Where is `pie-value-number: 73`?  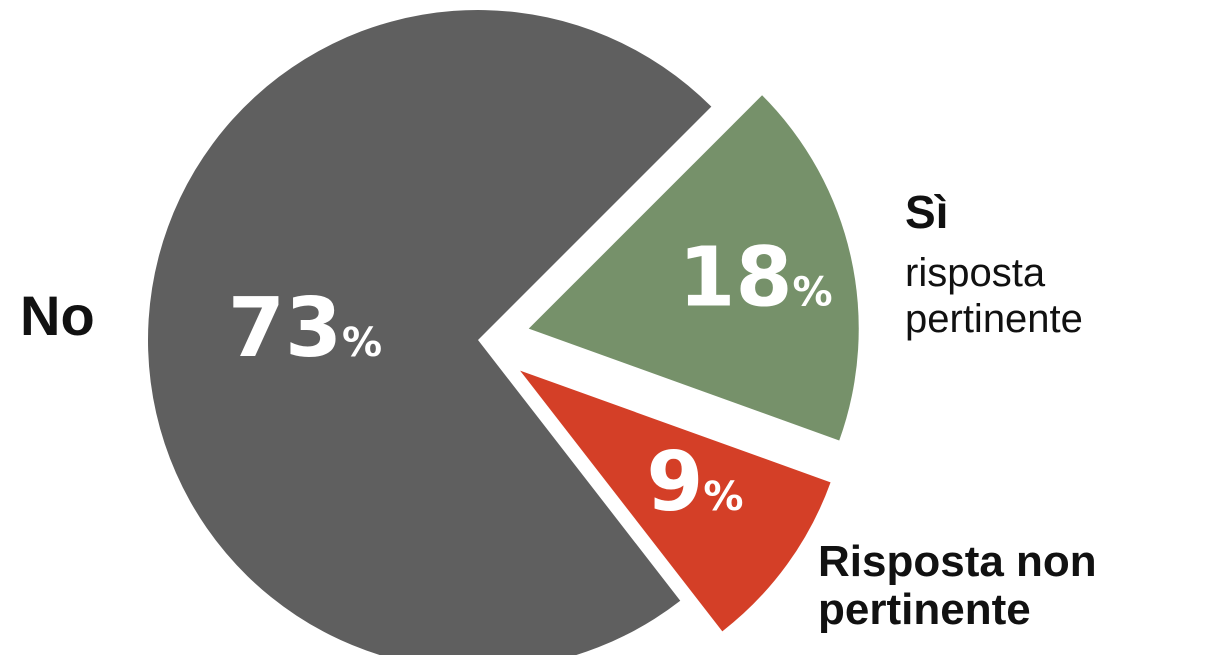 pie-value-number: 73 is located at coordinates (285, 328).